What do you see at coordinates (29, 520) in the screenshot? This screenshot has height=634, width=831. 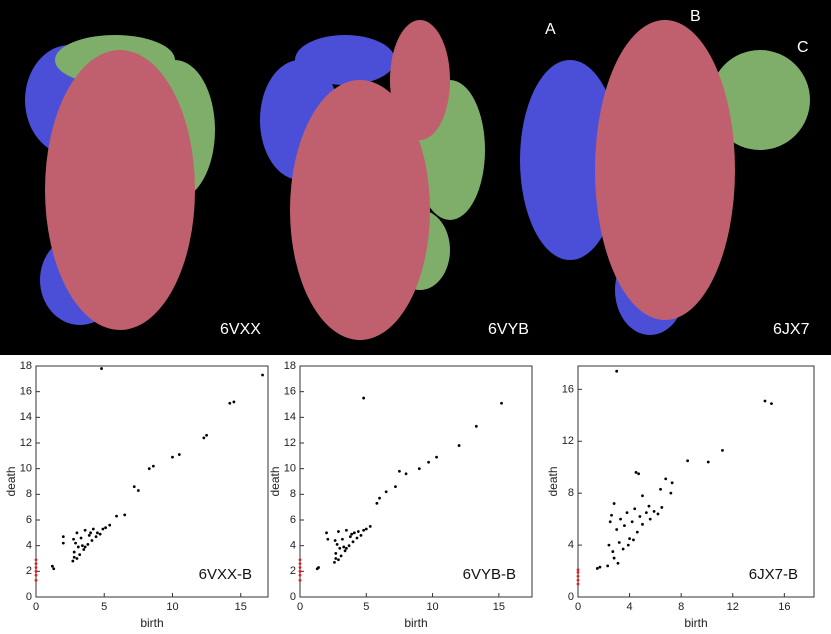 I see `y-tick-label: 6` at bounding box center [29, 520].